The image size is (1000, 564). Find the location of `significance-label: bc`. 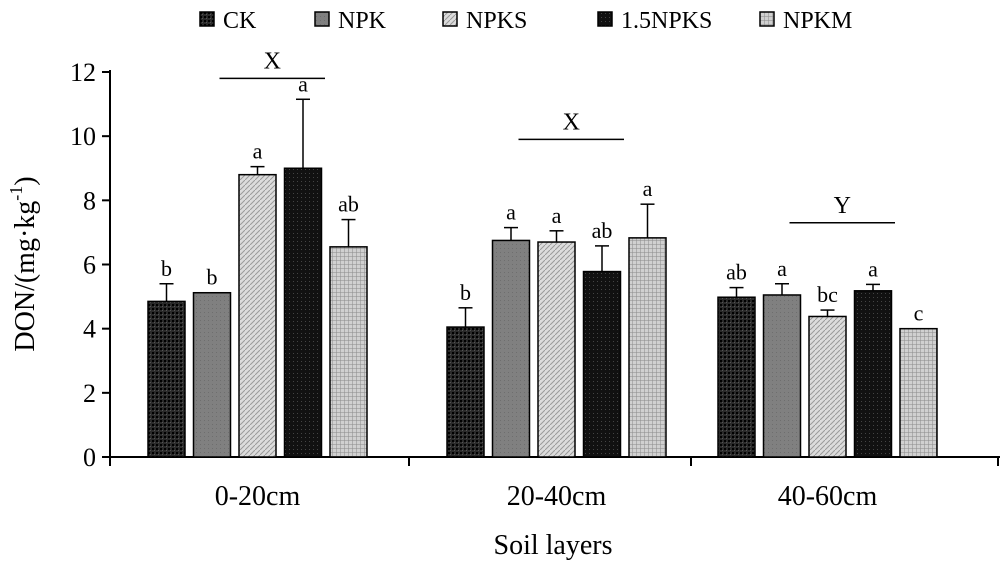

significance-label: bc is located at coordinates (827, 294).